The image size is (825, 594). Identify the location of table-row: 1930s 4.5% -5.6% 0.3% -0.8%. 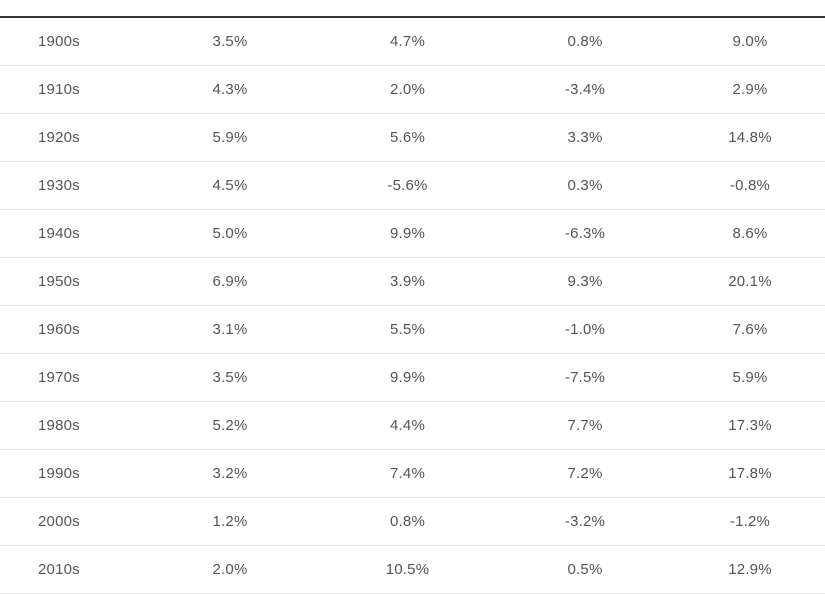
(412, 185).